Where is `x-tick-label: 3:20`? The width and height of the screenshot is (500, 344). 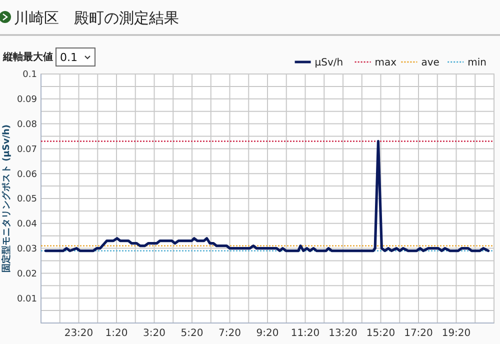
x-tick-label: 3:20 is located at coordinates (154, 333).